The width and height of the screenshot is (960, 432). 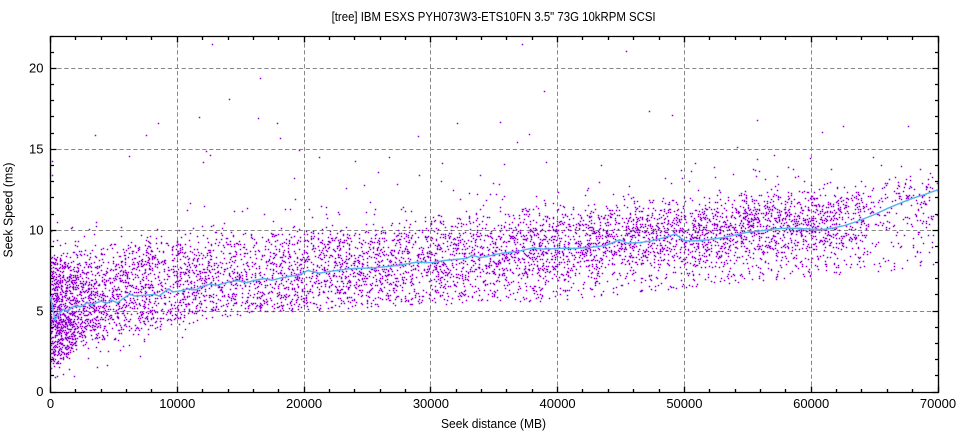 I want to click on svg-text: 10000, so click(x=177, y=403).